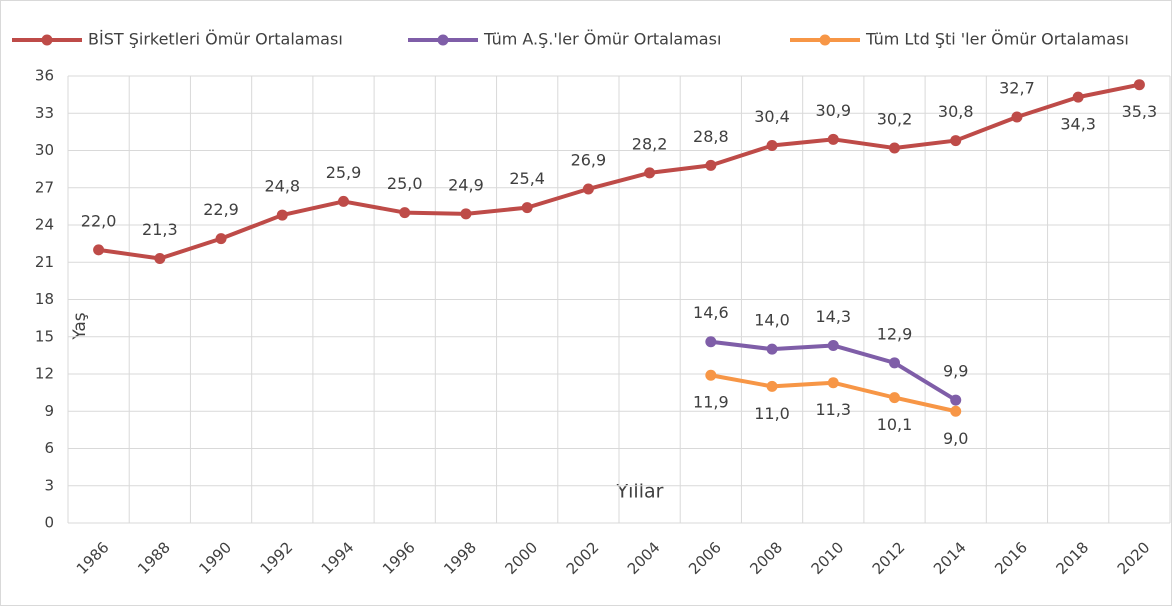 This screenshot has height=606, width=1172. What do you see at coordinates (1017, 87) in the screenshot?
I see `data-label: 32,7` at bounding box center [1017, 87].